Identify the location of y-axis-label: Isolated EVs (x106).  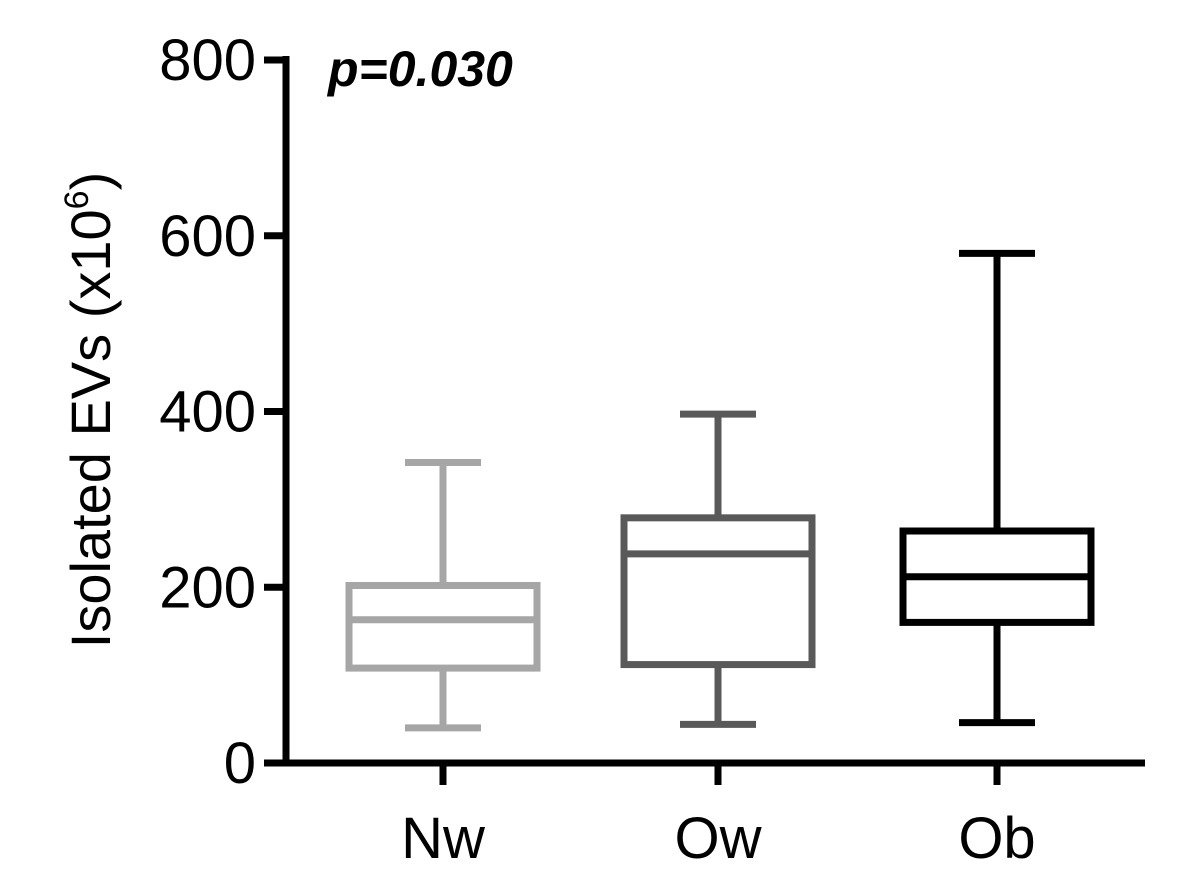
(90, 410).